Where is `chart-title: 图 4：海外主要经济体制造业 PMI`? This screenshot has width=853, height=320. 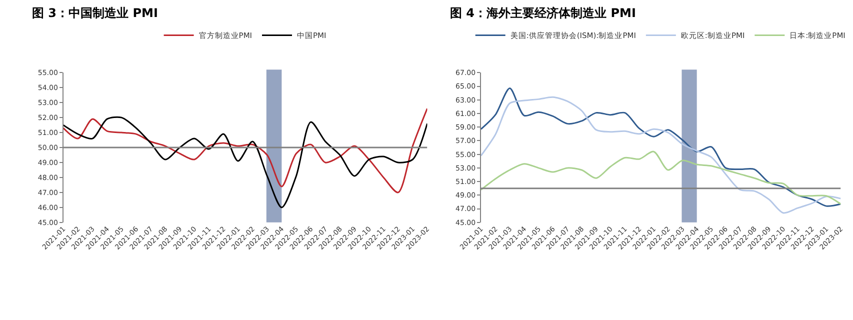 chart-title: 图 4：海外主要经济体制造业 PMI is located at coordinates (543, 13).